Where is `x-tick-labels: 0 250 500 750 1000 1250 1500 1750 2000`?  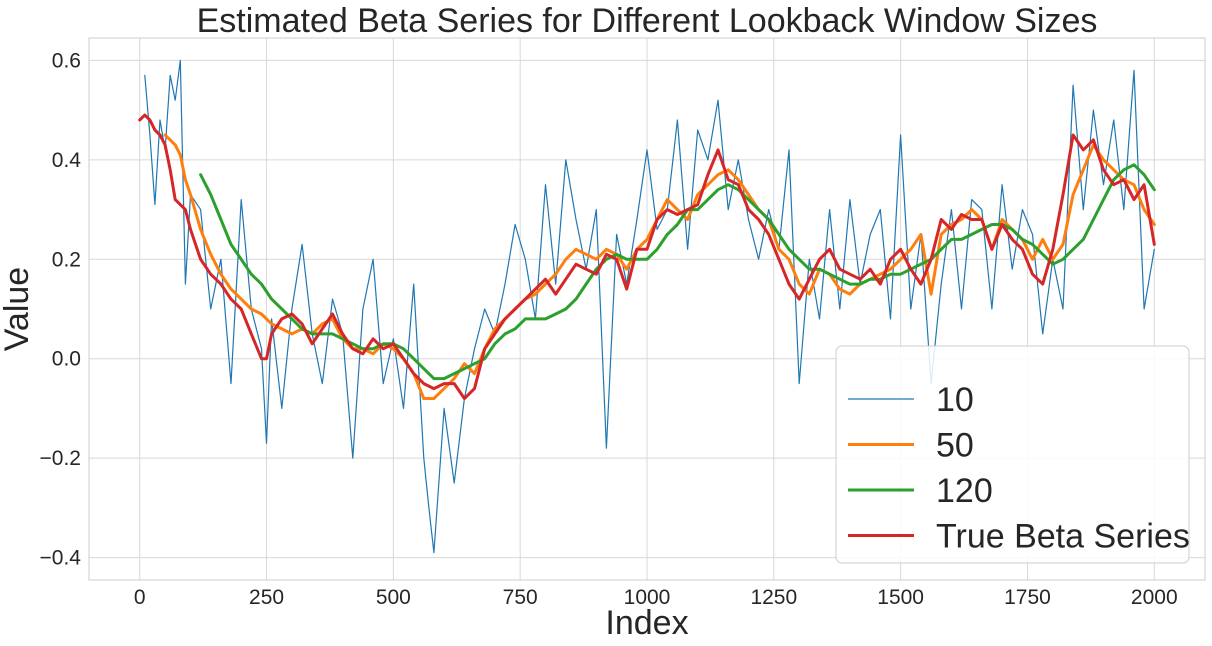 x-tick-labels: 0 250 500 750 1000 1250 1500 1750 2000 is located at coordinates (656, 597).